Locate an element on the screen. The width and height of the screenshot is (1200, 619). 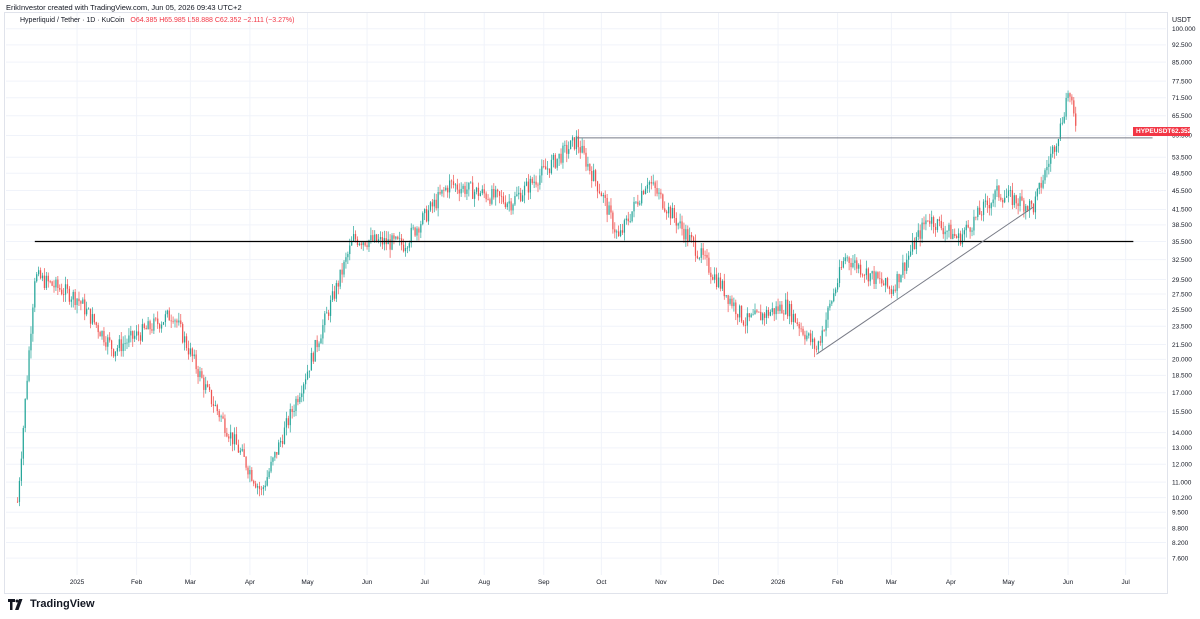
x-tick-label: Jul is located at coordinates (425, 582).